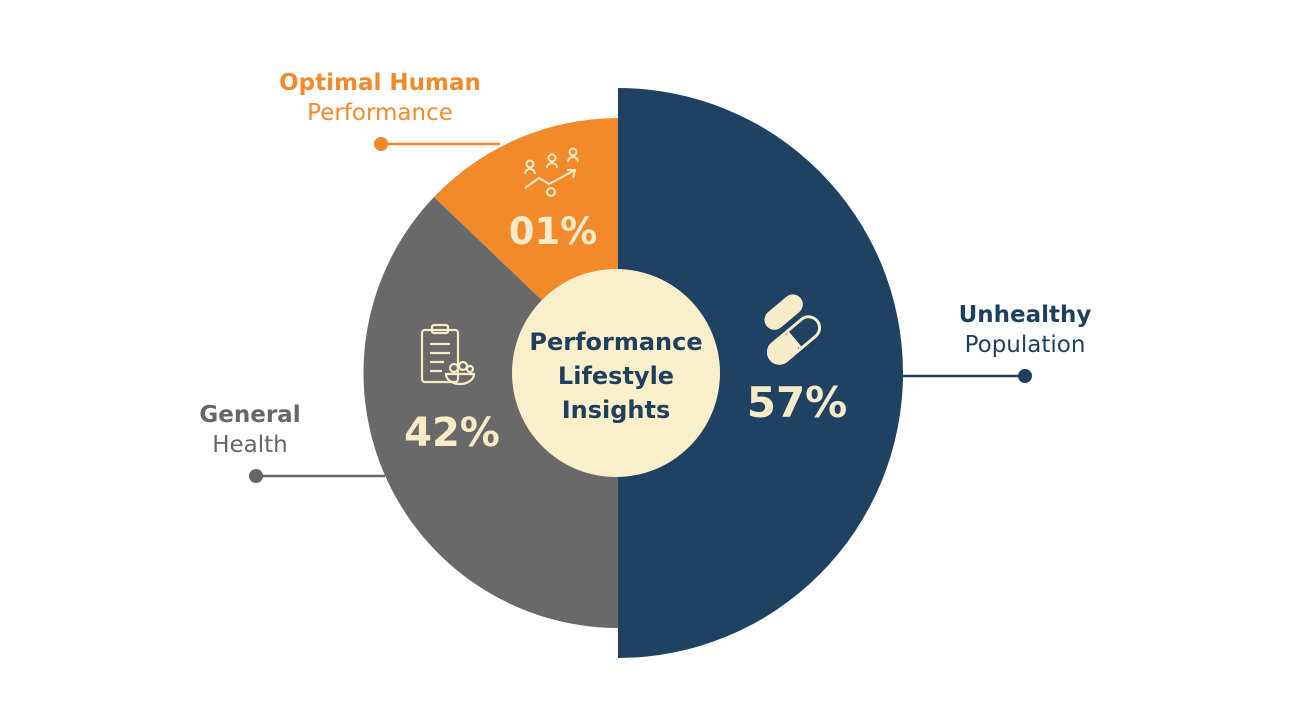 Image resolution: width=1292 pixels, height=727 pixels. What do you see at coordinates (250, 430) in the screenshot?
I see `label-general-health: General Health` at bounding box center [250, 430].